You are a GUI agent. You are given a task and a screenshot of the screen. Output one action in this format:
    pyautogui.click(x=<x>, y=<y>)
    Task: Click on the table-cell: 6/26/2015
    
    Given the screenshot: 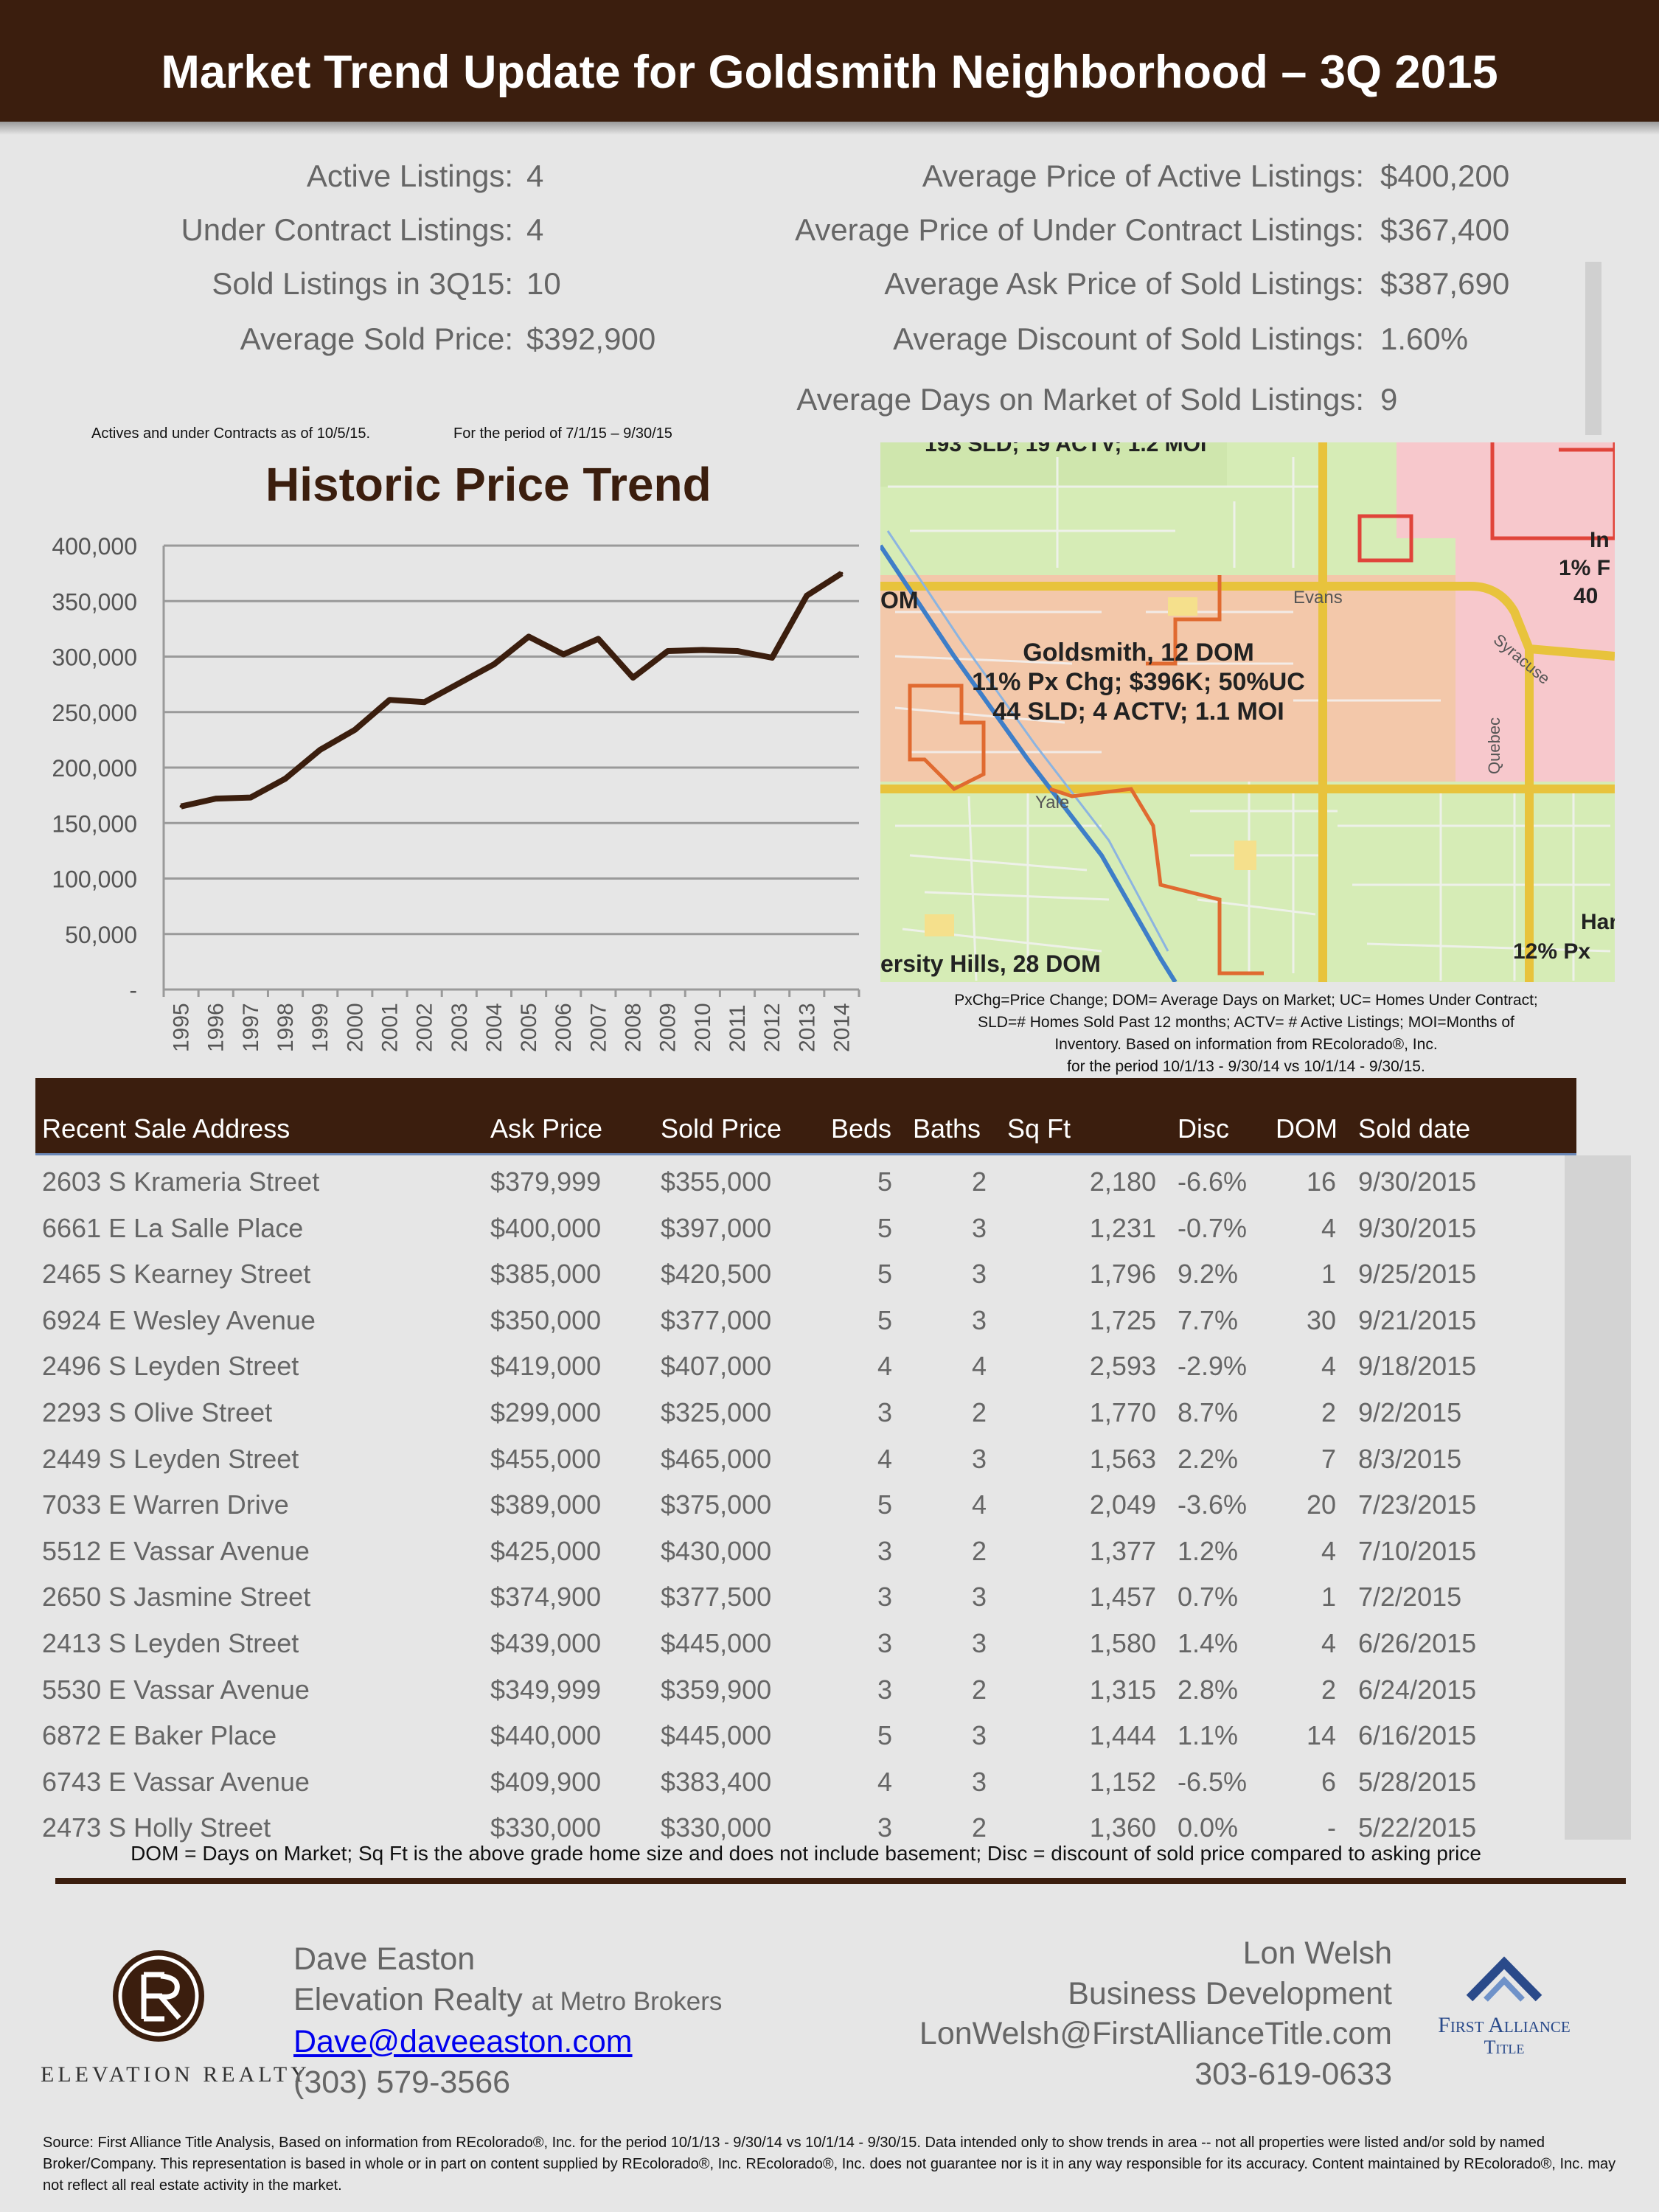 What is the action you would take?
    pyautogui.click(x=1417, y=1643)
    